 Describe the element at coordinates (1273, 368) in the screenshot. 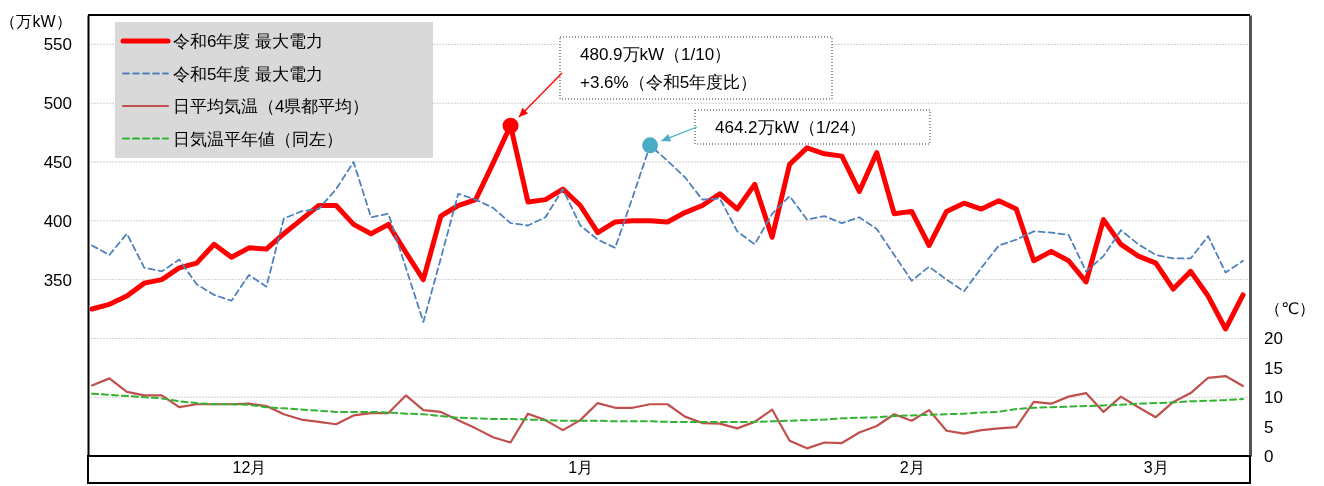

I see `y2-tick-label: 15` at that location.